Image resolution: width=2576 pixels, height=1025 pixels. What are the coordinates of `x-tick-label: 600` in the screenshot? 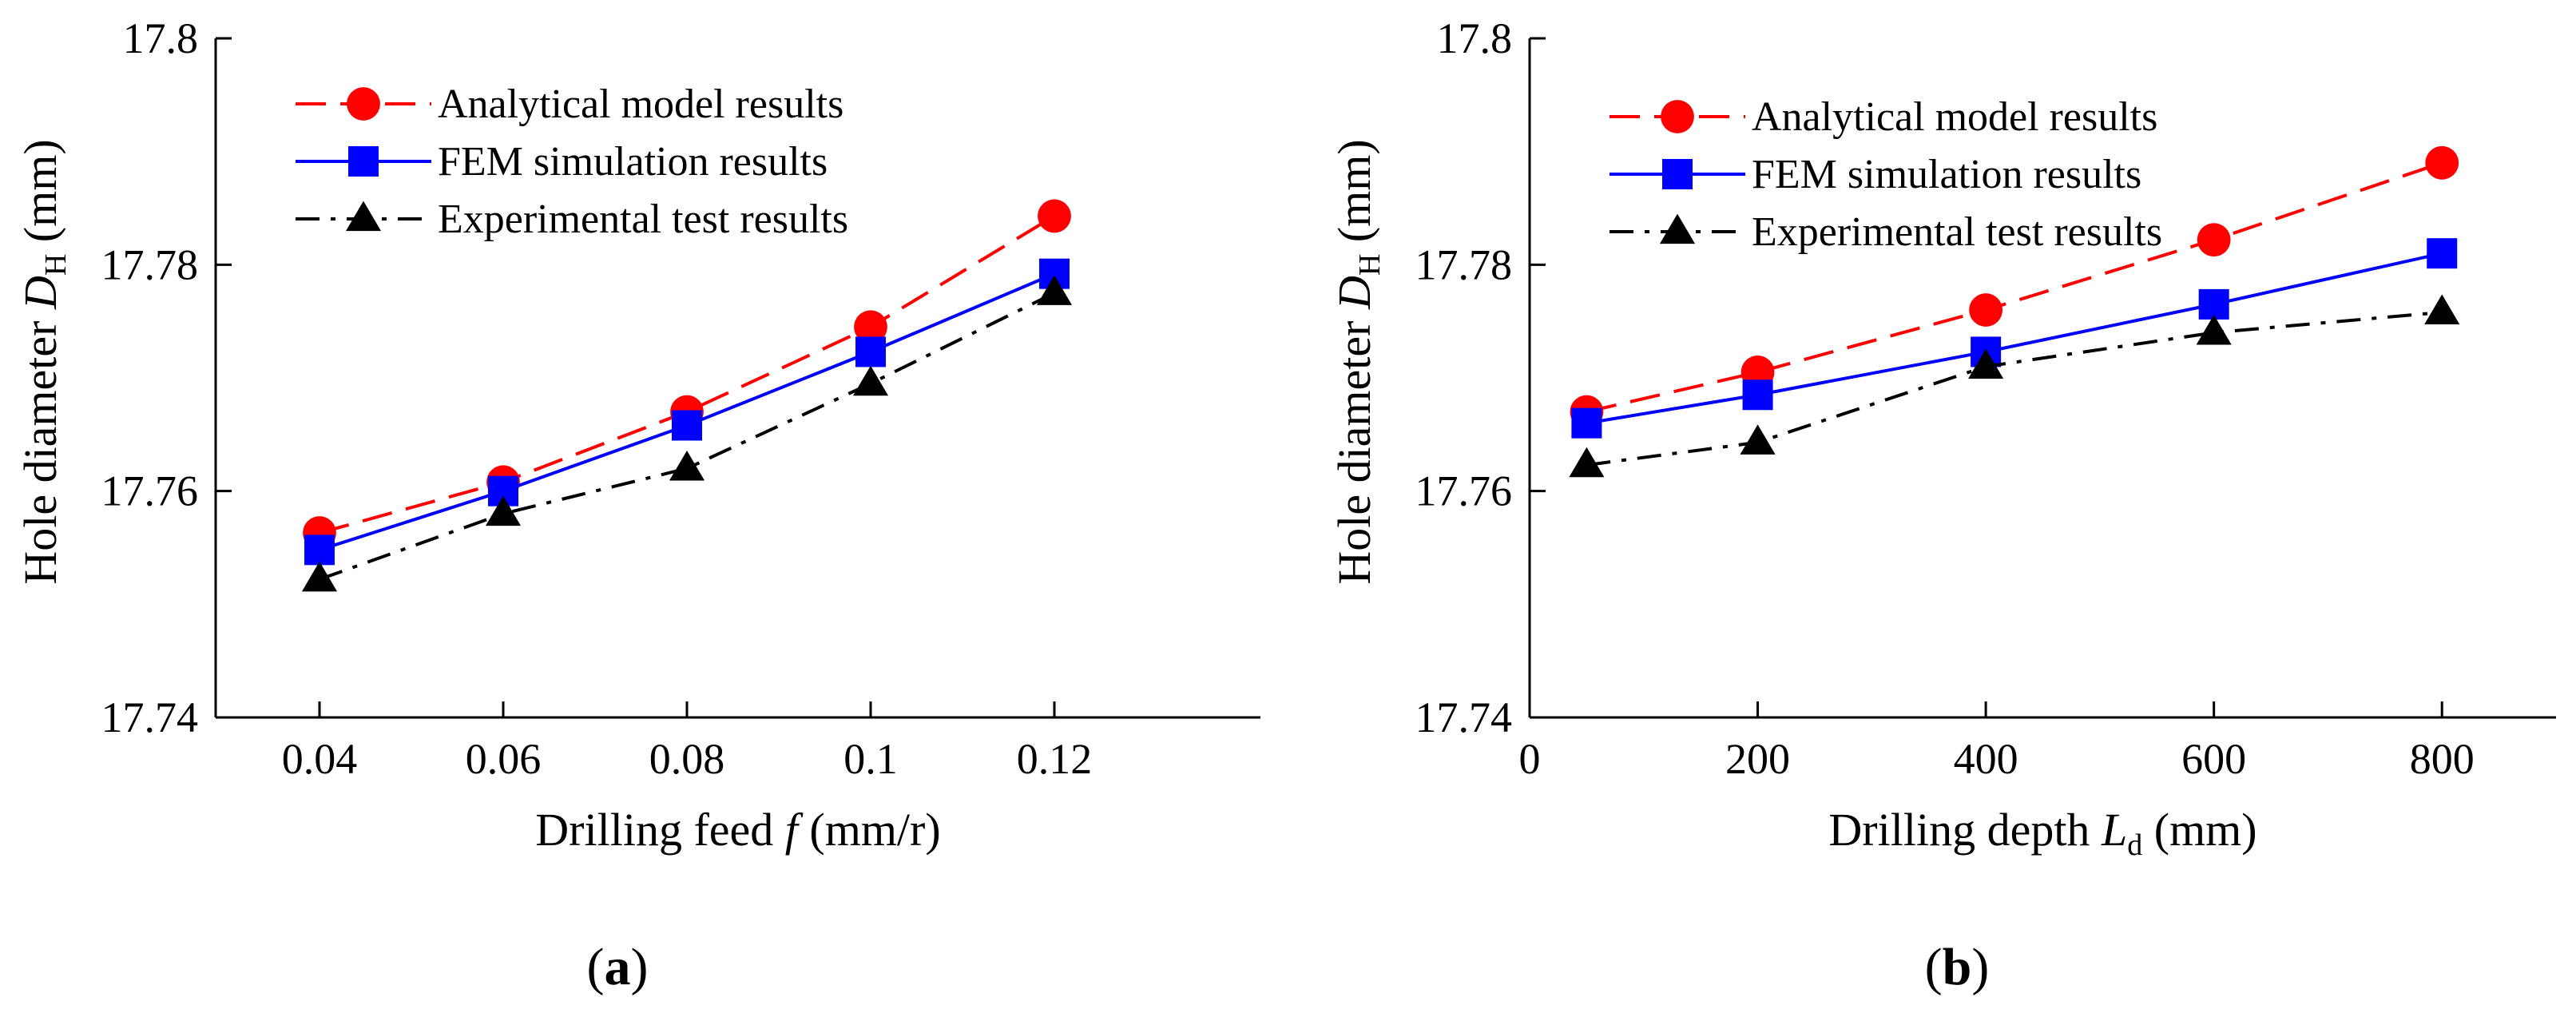 It's located at (2213, 759).